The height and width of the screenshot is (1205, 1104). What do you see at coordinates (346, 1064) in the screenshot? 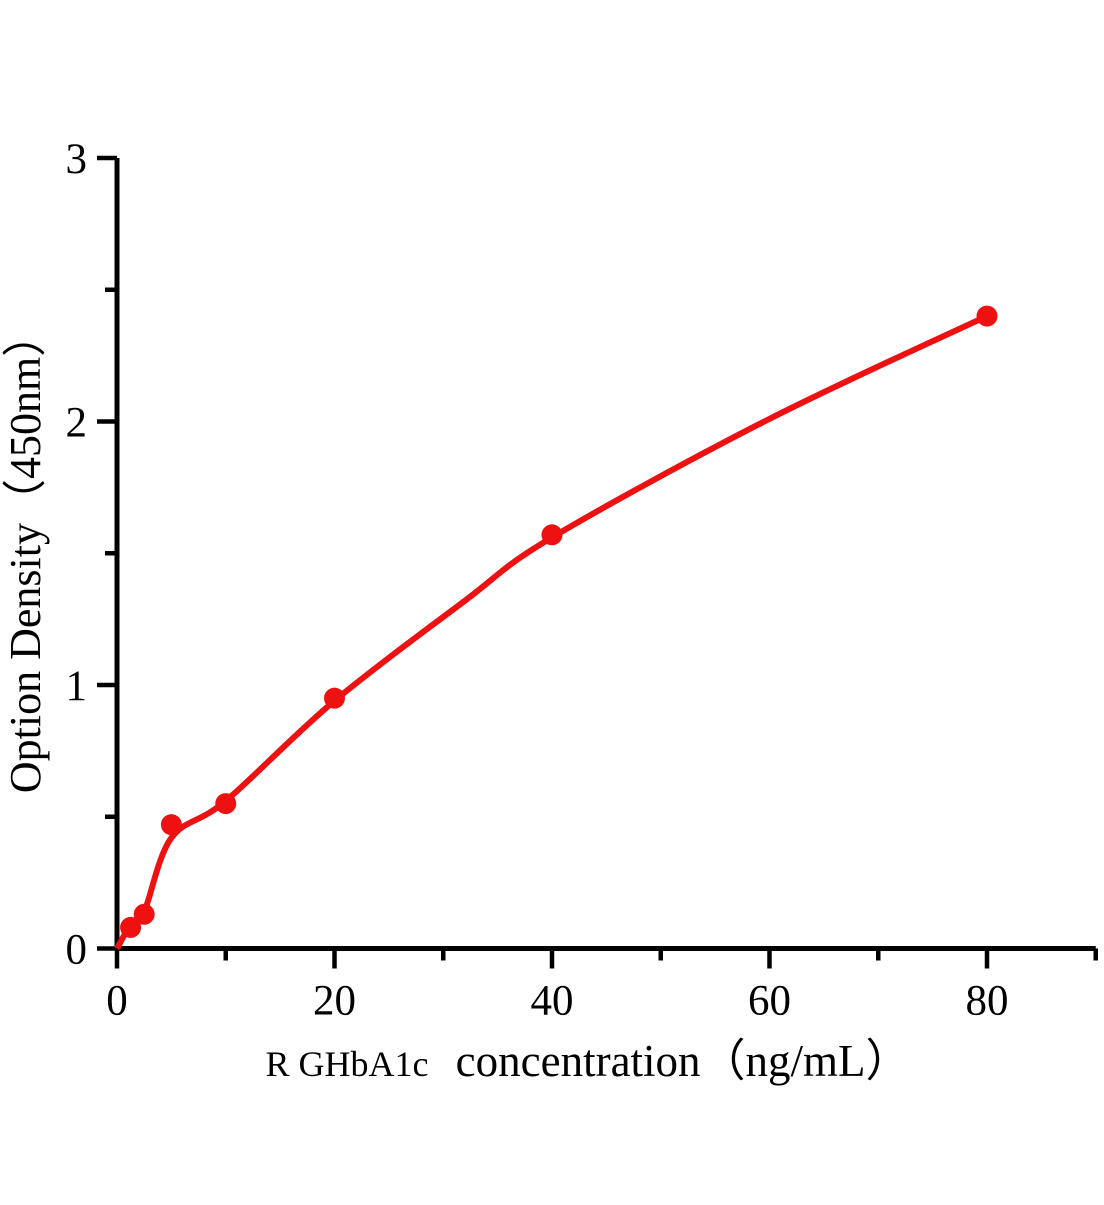
I see `x-axis-title-prefix: R GHbA1c` at bounding box center [346, 1064].